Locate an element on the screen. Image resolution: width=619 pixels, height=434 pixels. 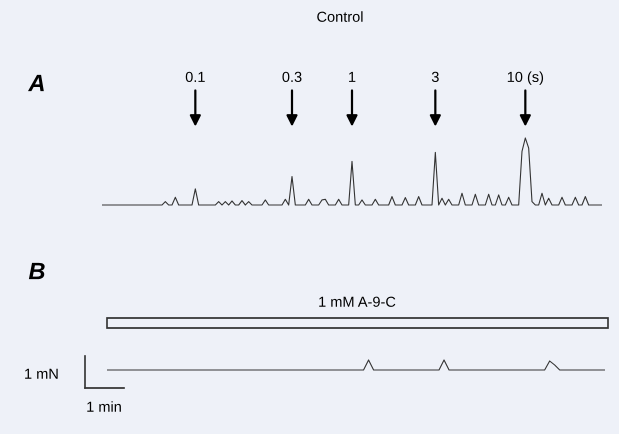
text: 1 mM A-9-C is located at coordinates (357, 301).